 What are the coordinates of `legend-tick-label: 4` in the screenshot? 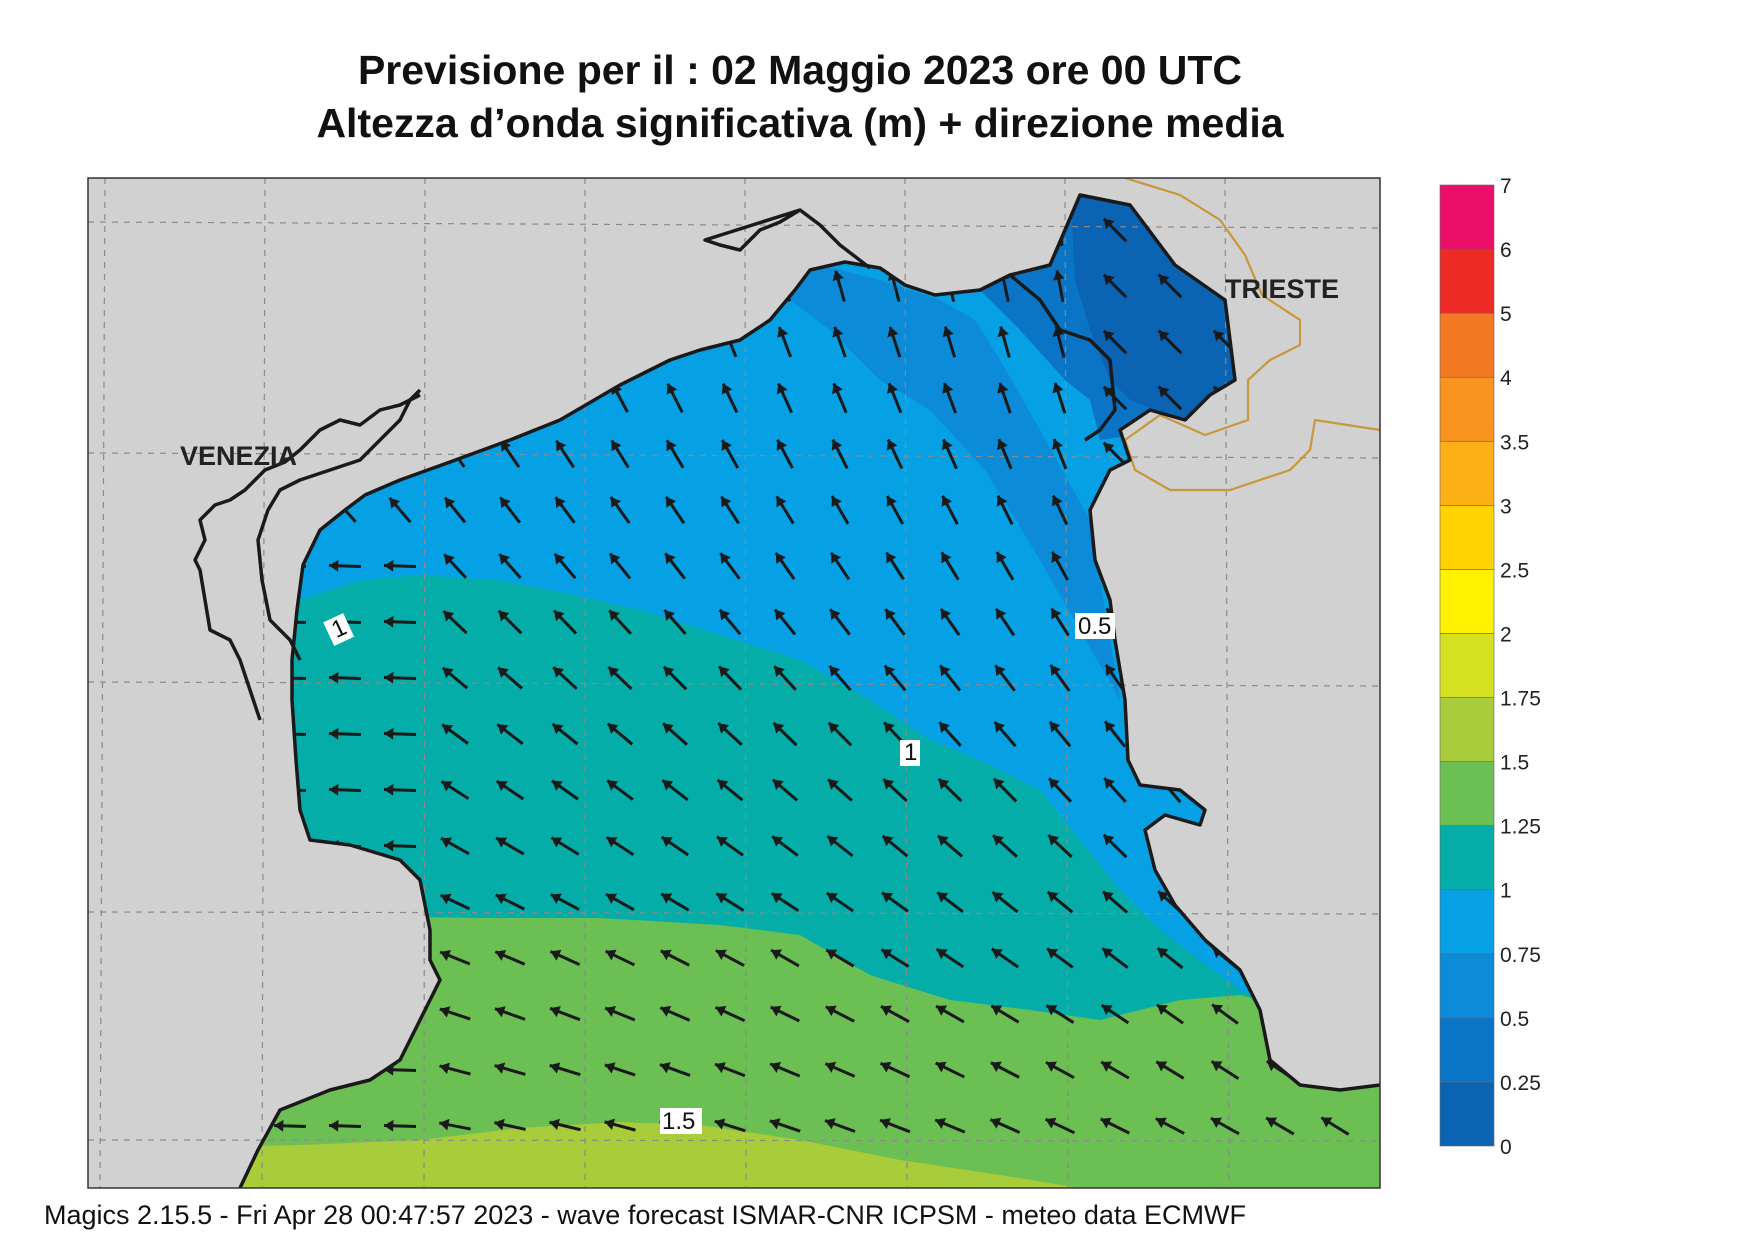 It's located at (1506, 378).